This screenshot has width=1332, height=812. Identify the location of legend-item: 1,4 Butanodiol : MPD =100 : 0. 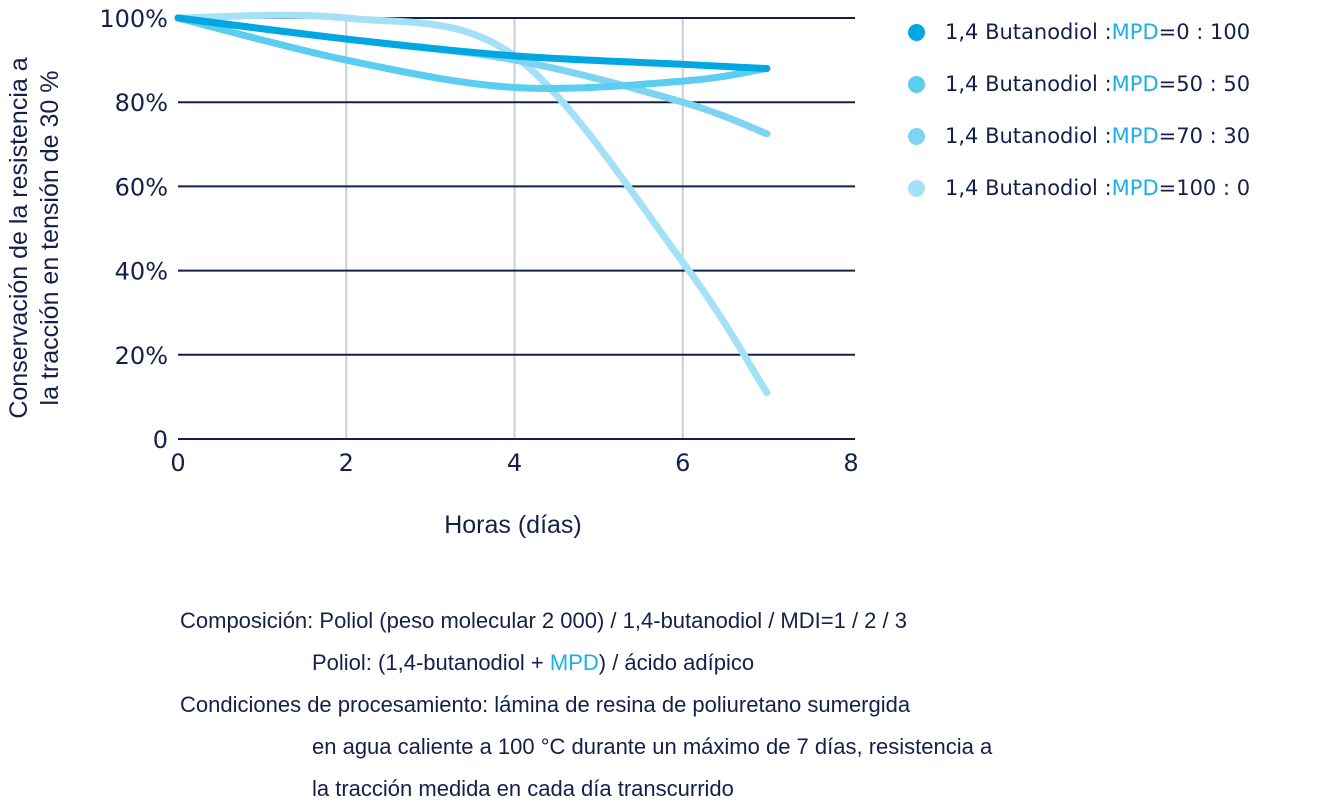
(1079, 188).